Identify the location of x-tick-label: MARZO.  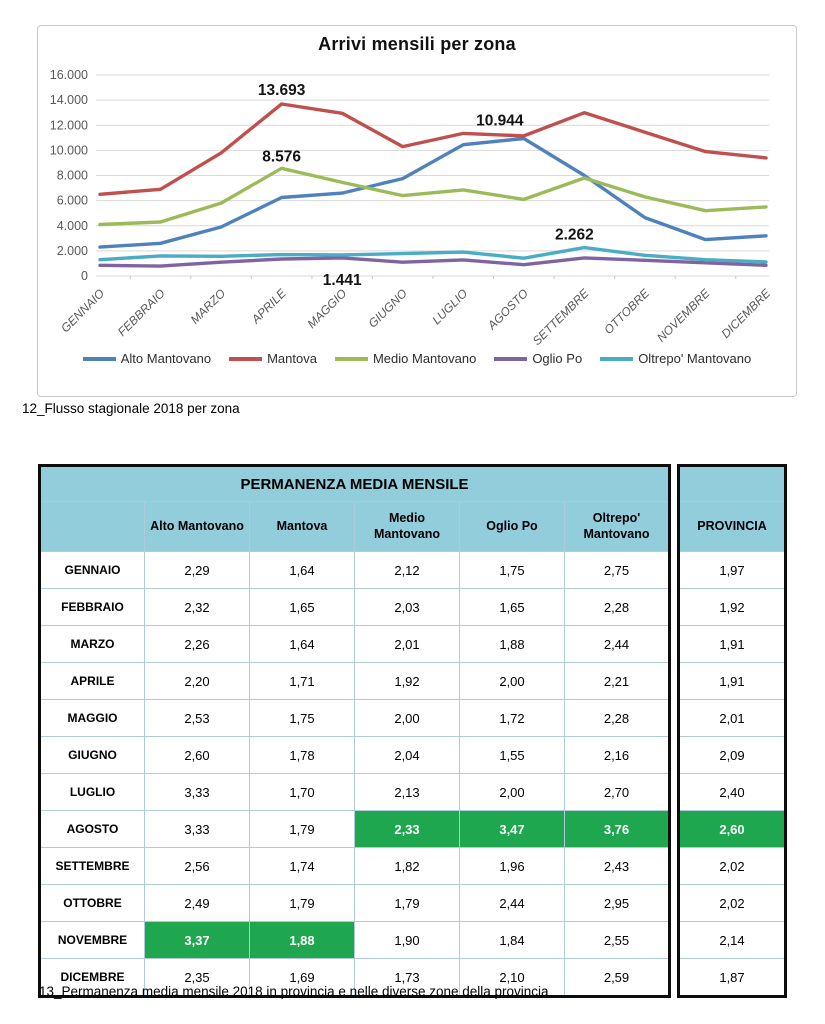
(208, 306).